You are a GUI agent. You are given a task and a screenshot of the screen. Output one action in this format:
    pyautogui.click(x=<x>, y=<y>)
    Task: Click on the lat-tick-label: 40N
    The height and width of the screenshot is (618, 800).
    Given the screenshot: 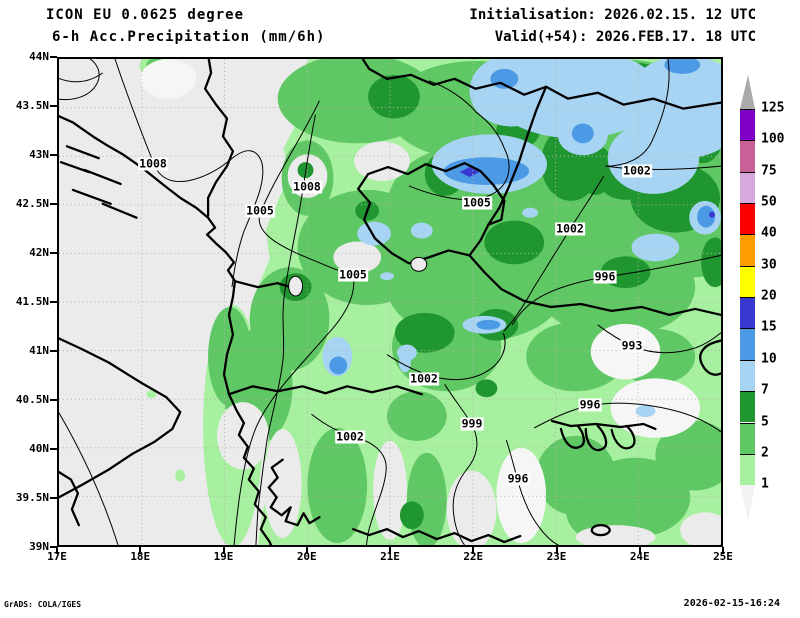 What is the action you would take?
    pyautogui.click(x=39, y=448)
    